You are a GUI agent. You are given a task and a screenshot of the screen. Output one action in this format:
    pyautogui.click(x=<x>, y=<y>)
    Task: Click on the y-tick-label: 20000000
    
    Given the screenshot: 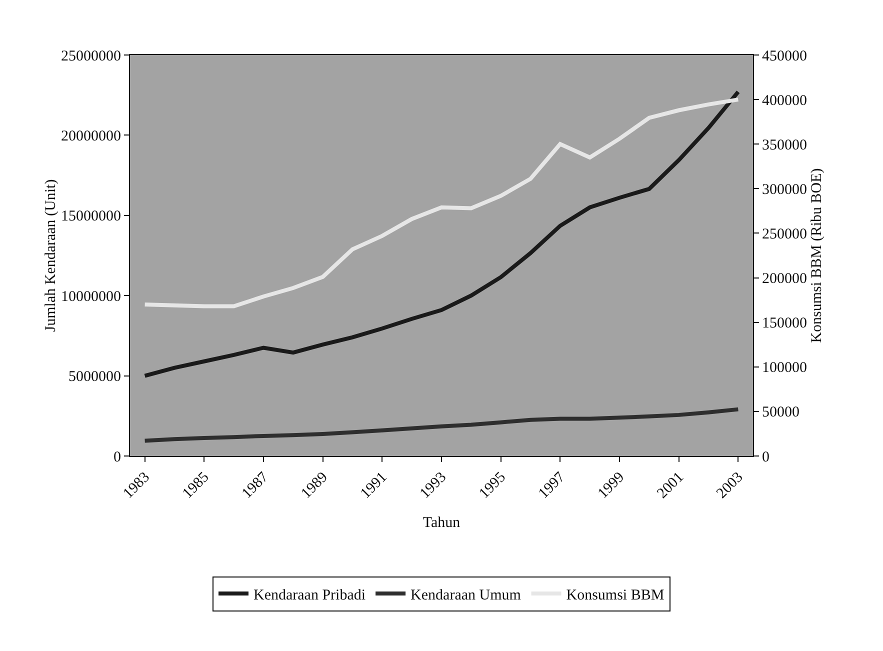 What is the action you would take?
    pyautogui.click(x=91, y=136)
    